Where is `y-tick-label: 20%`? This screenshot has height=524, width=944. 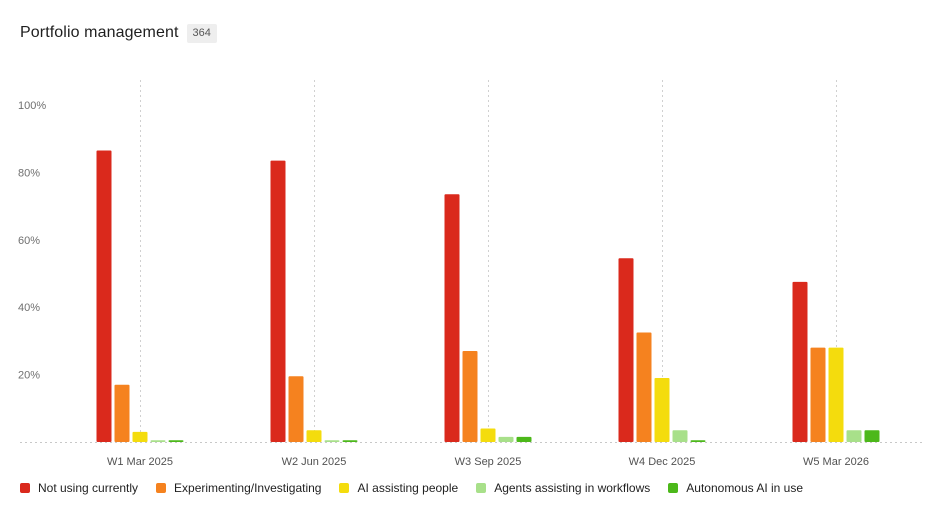 y-tick-label: 20% is located at coordinates (29, 376).